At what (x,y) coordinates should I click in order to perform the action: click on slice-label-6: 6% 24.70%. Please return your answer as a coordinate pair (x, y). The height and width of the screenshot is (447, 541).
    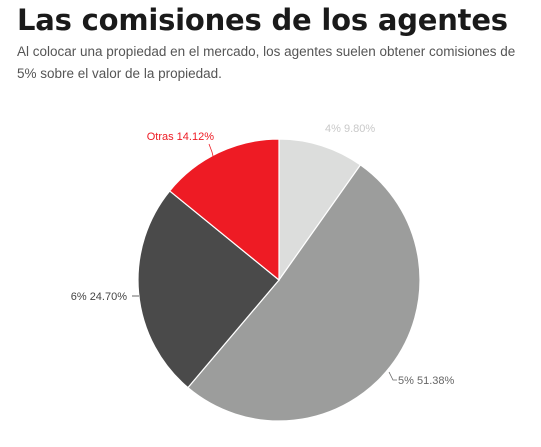
    Looking at the image, I should click on (99, 297).